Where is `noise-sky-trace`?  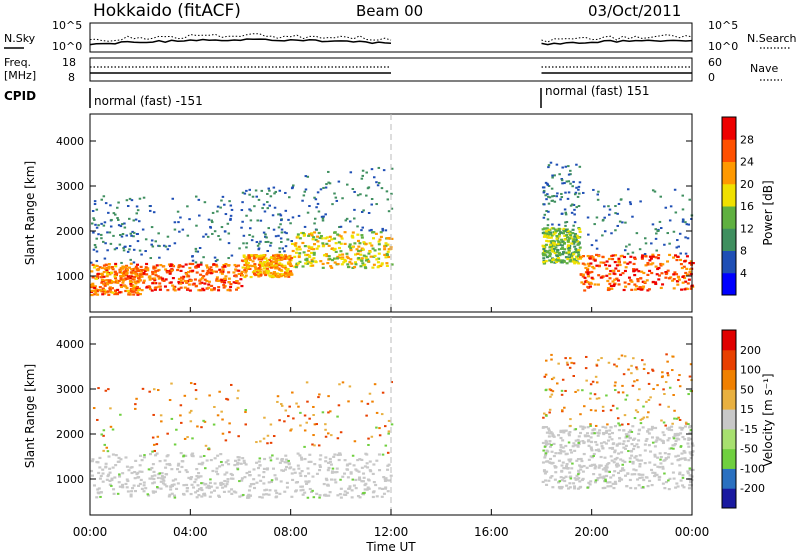
noise-sky-trace is located at coordinates (240, 42).